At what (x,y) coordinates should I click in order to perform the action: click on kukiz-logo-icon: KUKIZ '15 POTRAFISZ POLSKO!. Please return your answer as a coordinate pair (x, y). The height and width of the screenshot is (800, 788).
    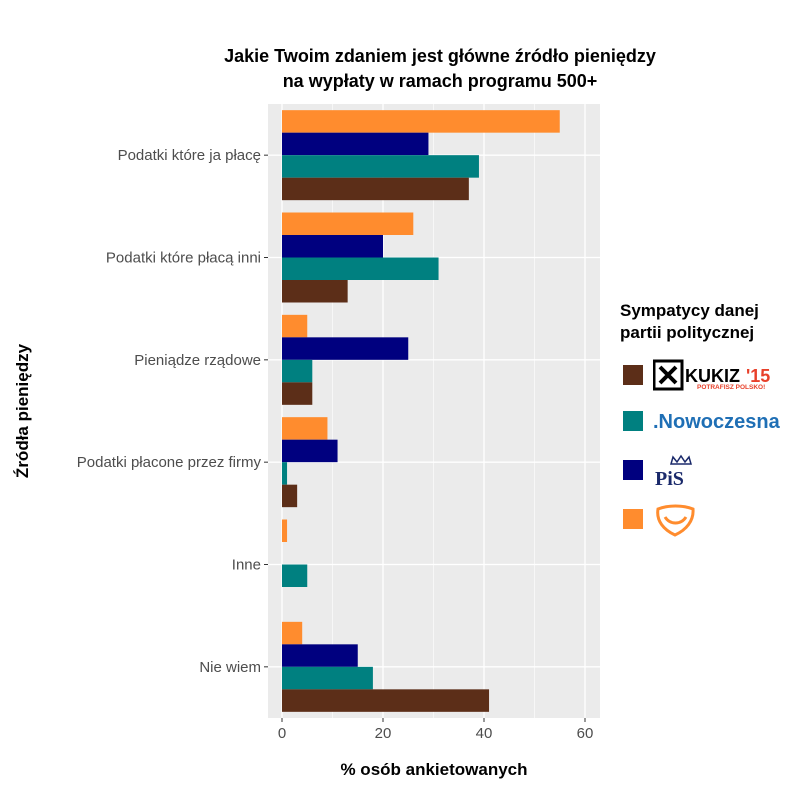
    Looking at the image, I should click on (711, 375).